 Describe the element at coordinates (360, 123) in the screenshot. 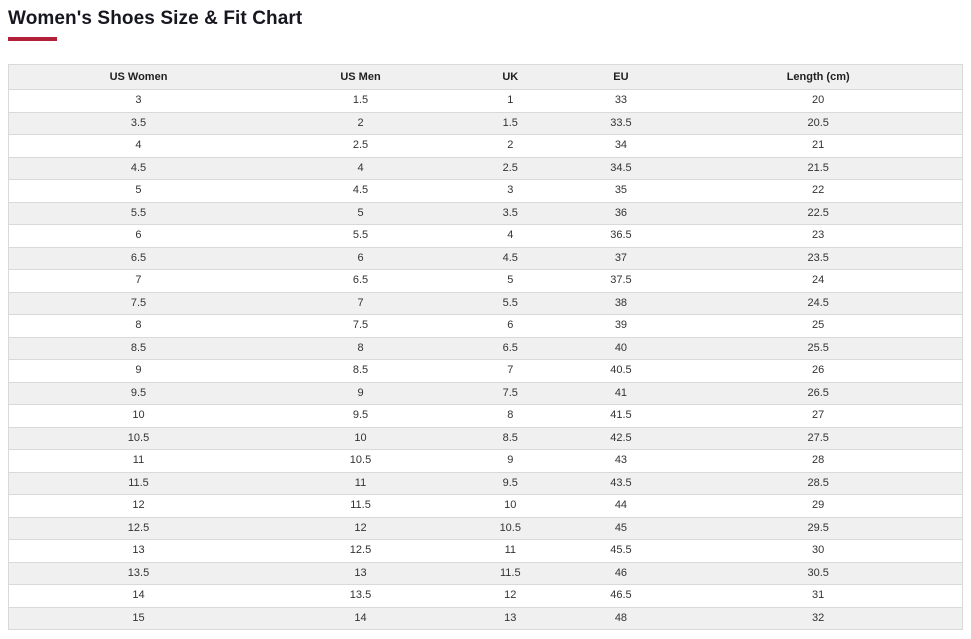

I see `table-cell: 2` at that location.